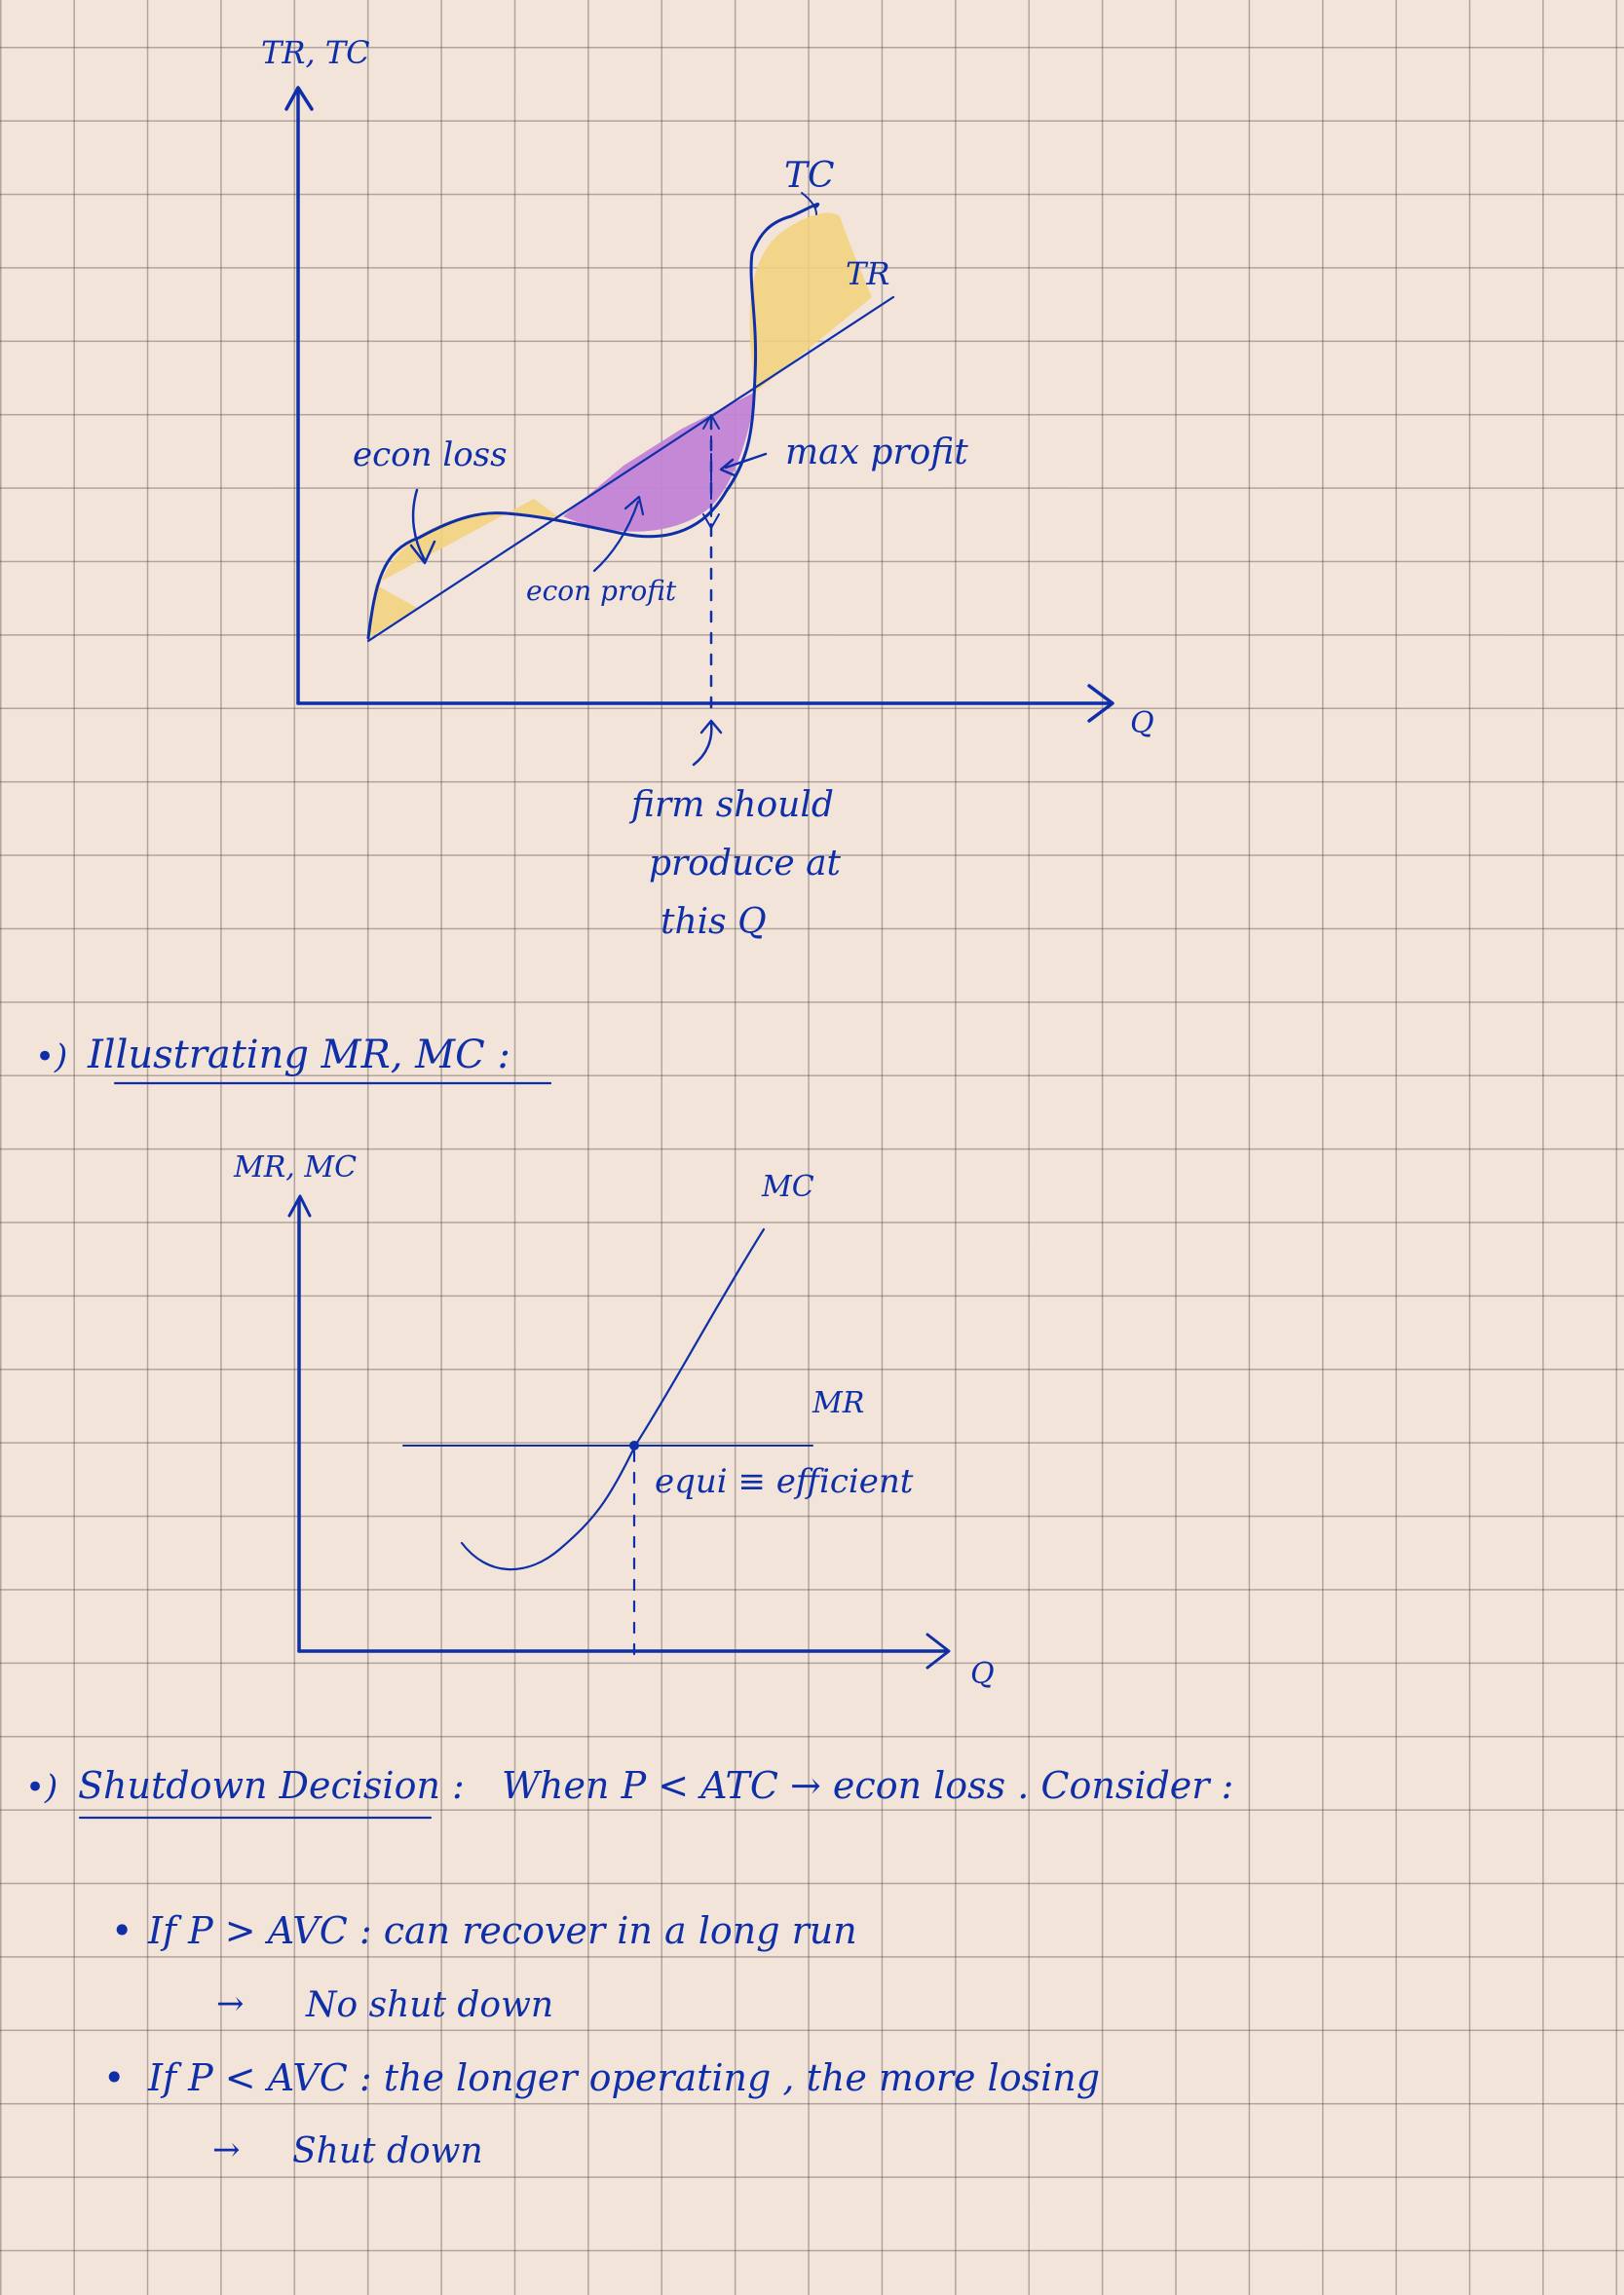 The image size is (1624, 2295). I want to click on y-axis-2-label: MR, MC, so click(295, 1167).